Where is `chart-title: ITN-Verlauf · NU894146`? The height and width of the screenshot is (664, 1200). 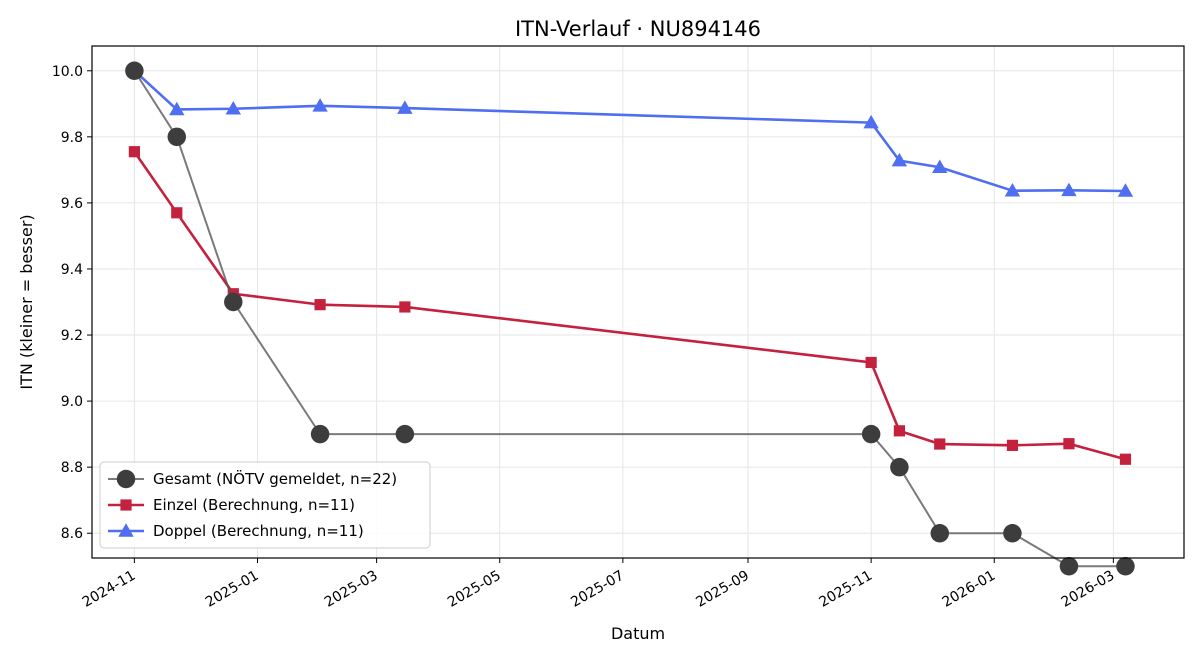 chart-title: ITN-Verlauf · NU894146 is located at coordinates (638, 29).